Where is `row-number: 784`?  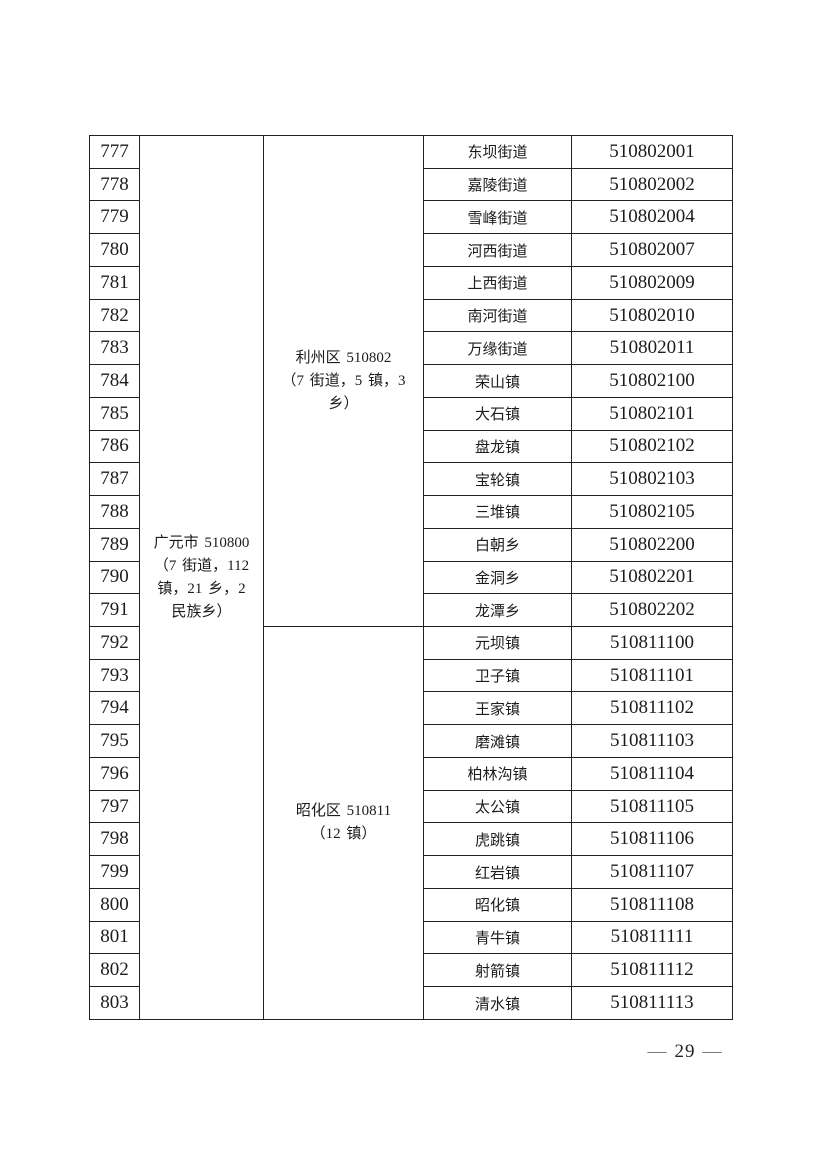
row-number: 784 is located at coordinates (114, 381).